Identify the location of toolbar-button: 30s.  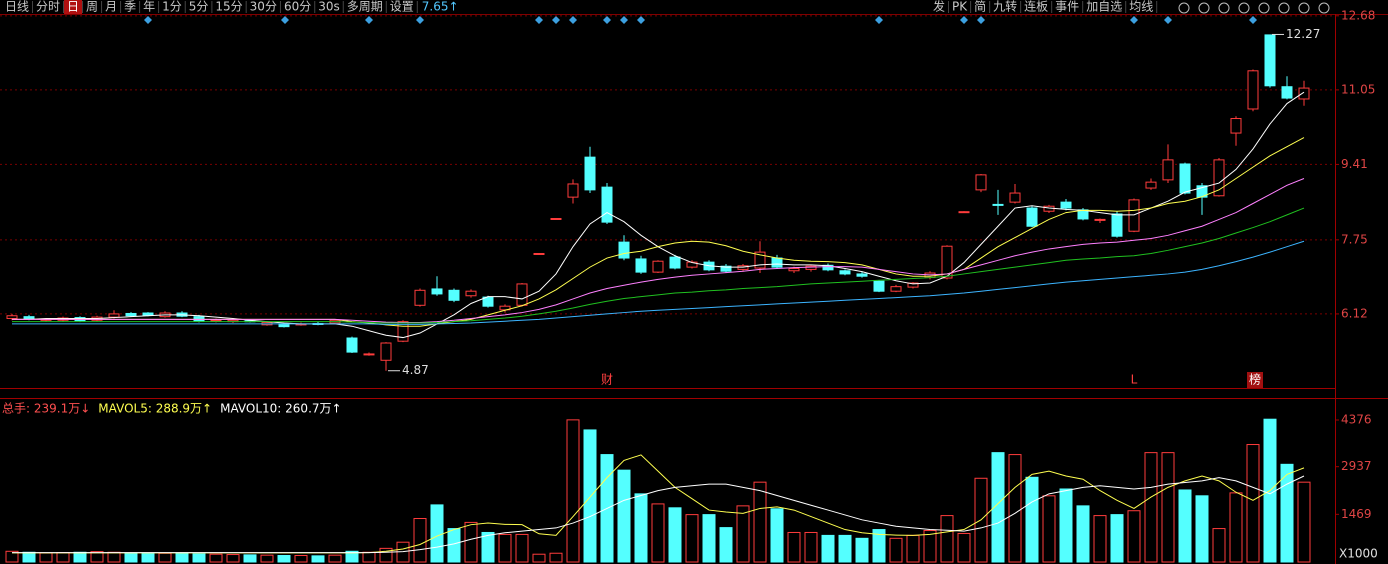
(329, 7).